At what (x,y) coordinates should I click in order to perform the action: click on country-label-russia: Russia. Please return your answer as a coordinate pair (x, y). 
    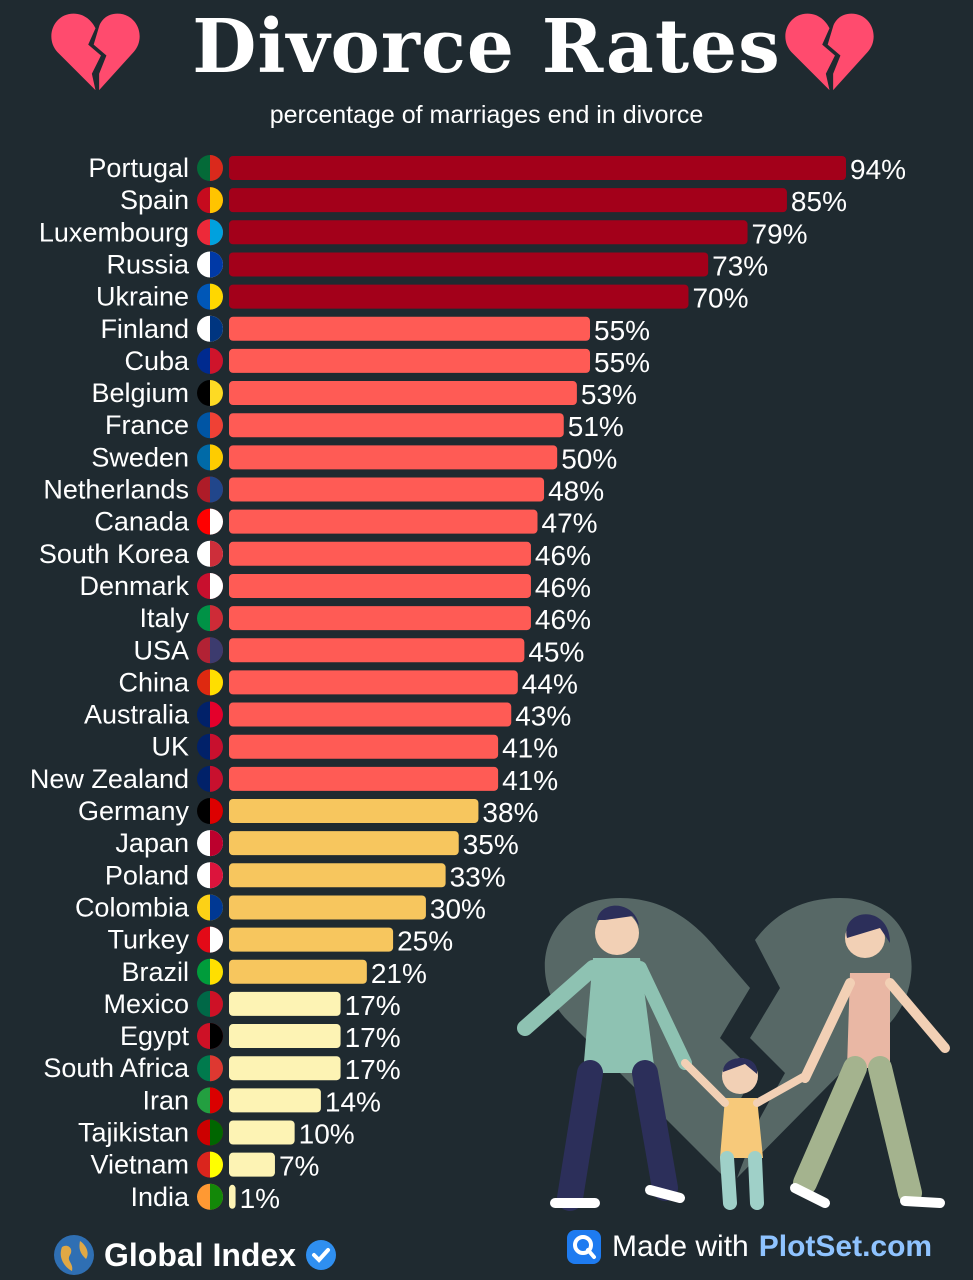
    Looking at the image, I should click on (148, 264).